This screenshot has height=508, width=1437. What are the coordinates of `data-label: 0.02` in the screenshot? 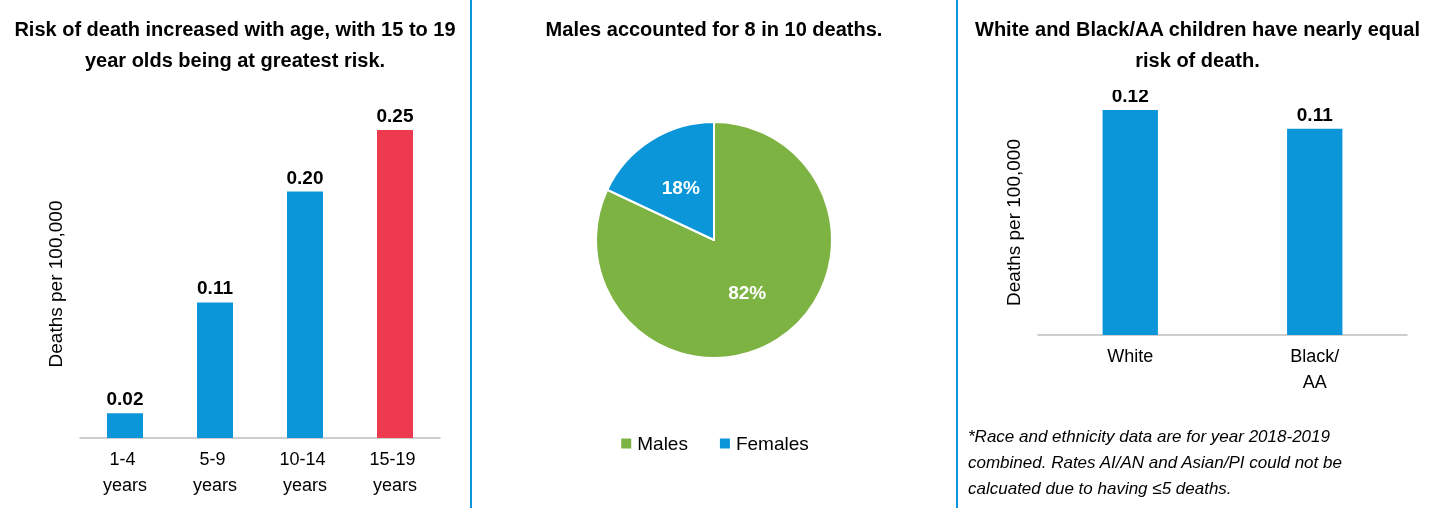 It's located at (125, 399).